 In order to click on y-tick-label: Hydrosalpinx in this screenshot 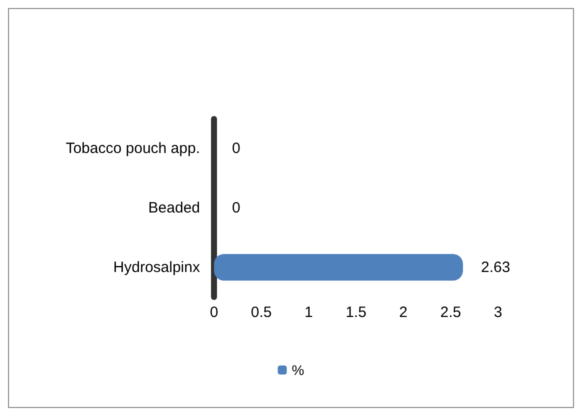, I will do `click(156, 267)`.